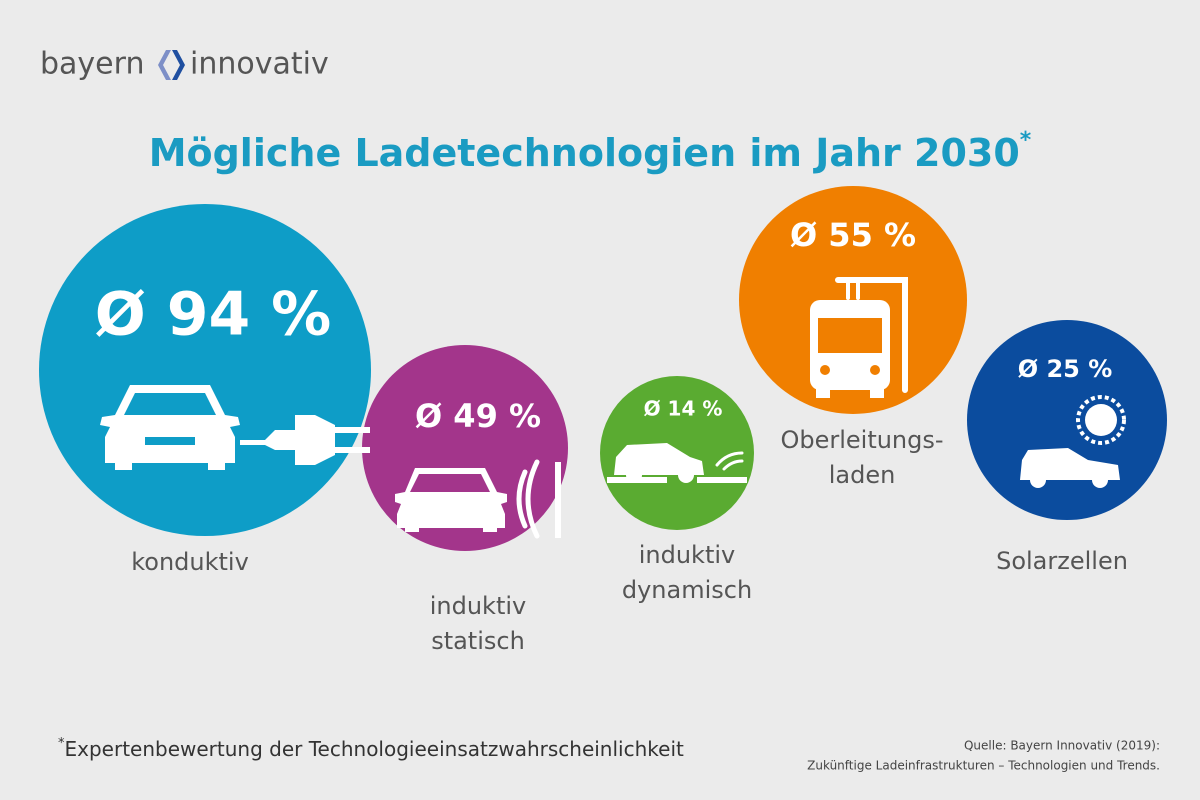  What do you see at coordinates (235, 427) in the screenshot?
I see `car-plug-icon` at bounding box center [235, 427].